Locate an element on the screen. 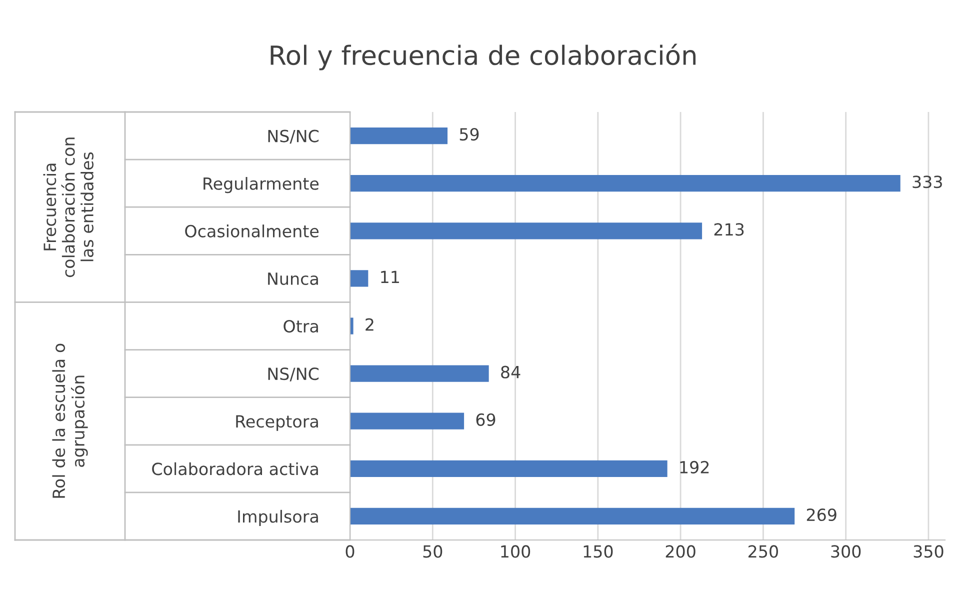 The height and width of the screenshot is (592, 966). y-tick-label: Colaboradora activa is located at coordinates (235, 469).